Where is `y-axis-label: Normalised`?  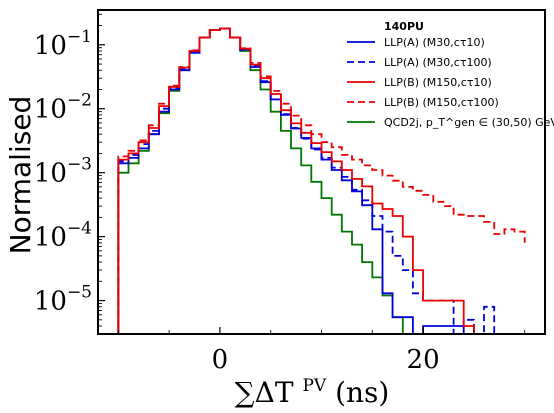
y-axis-label: Normalised is located at coordinates (20, 175).